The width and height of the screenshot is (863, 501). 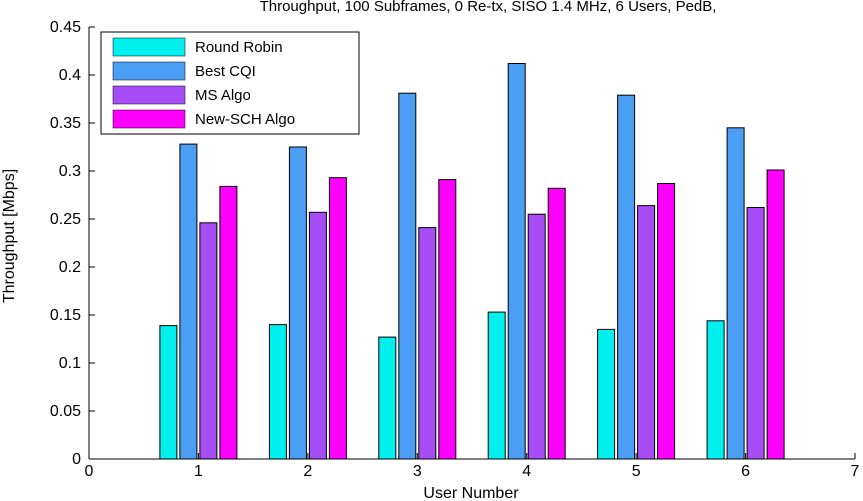 What do you see at coordinates (526, 471) in the screenshot?
I see `x-tick-label: 4` at bounding box center [526, 471].